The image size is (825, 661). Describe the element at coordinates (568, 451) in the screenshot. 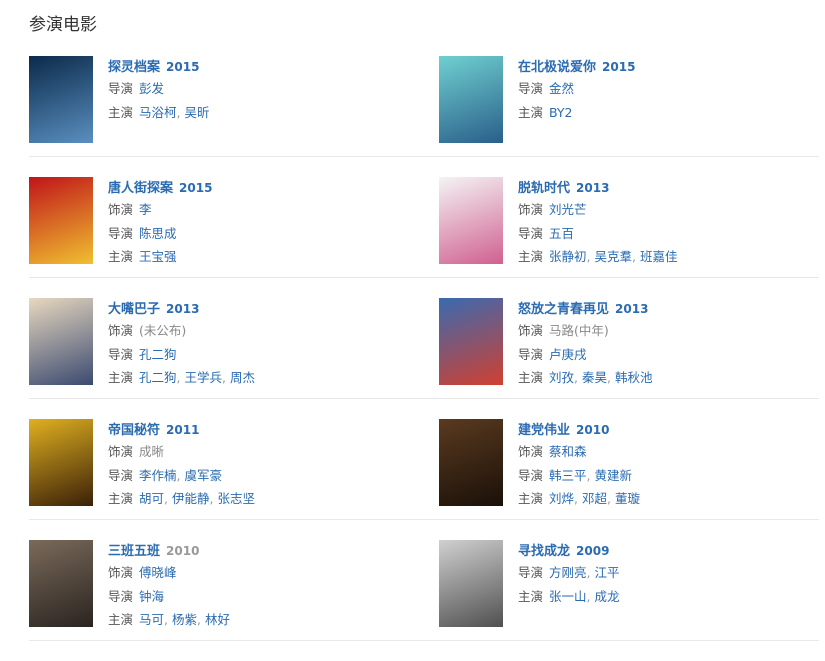

I see `person-link: 蔡和森` at that location.